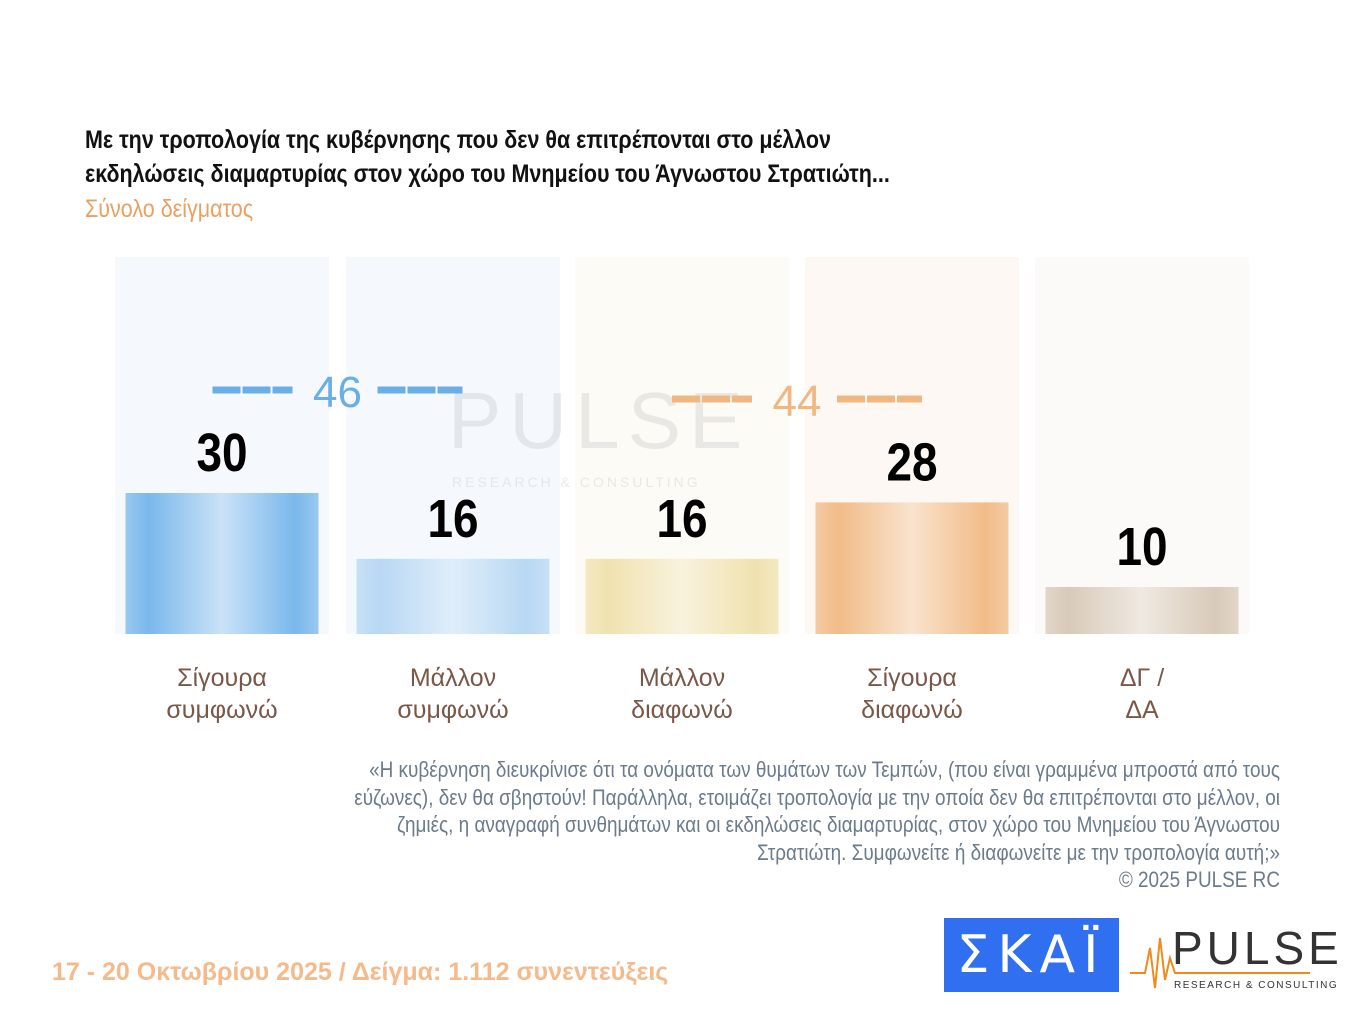 This screenshot has height=1020, width=1360. I want to click on pulse-logo: PULSE RESEARCH & CONSULTING, so click(1235, 956).